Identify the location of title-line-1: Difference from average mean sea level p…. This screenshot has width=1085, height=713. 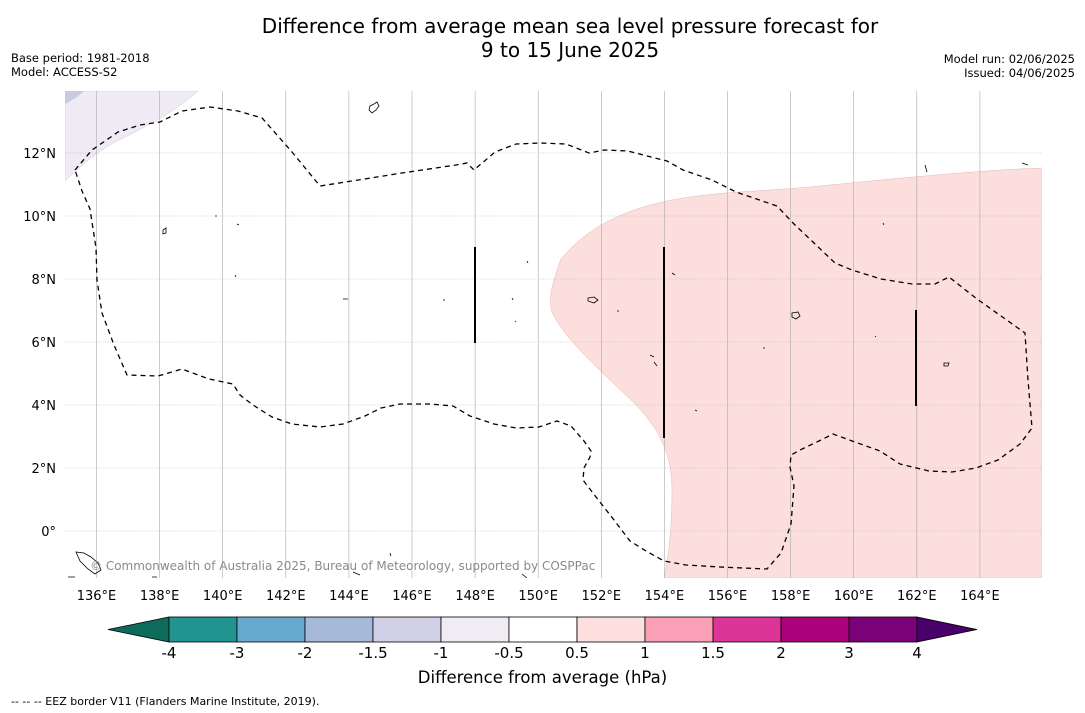
(570, 26).